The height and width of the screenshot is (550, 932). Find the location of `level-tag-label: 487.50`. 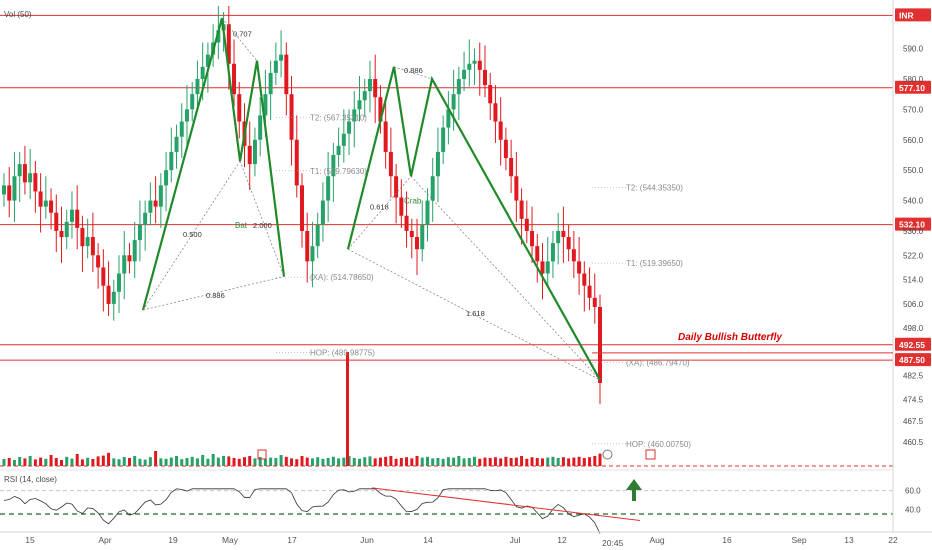

level-tag-label: 487.50 is located at coordinates (912, 360).